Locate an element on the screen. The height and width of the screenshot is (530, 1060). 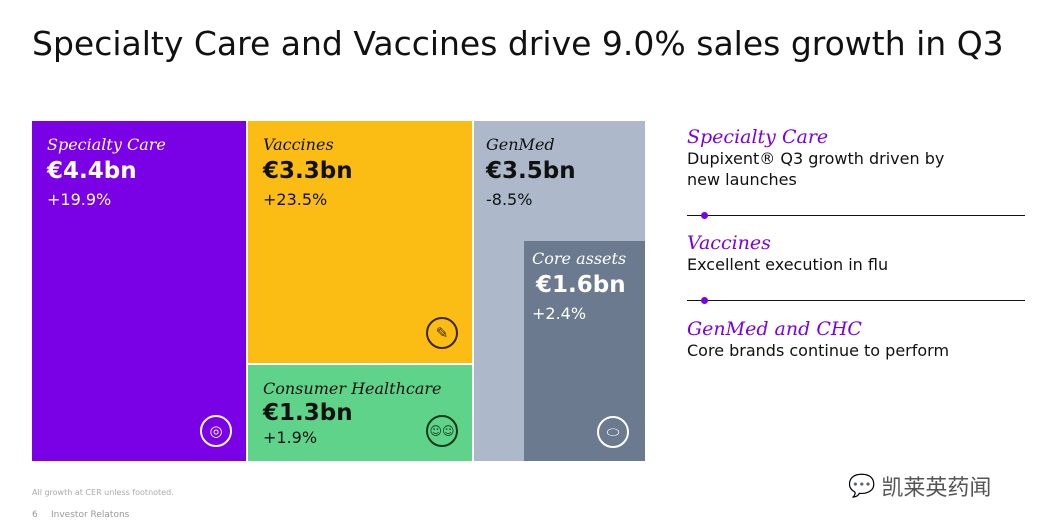
watermark-text: 凯莱英药闻 is located at coordinates (936, 488).